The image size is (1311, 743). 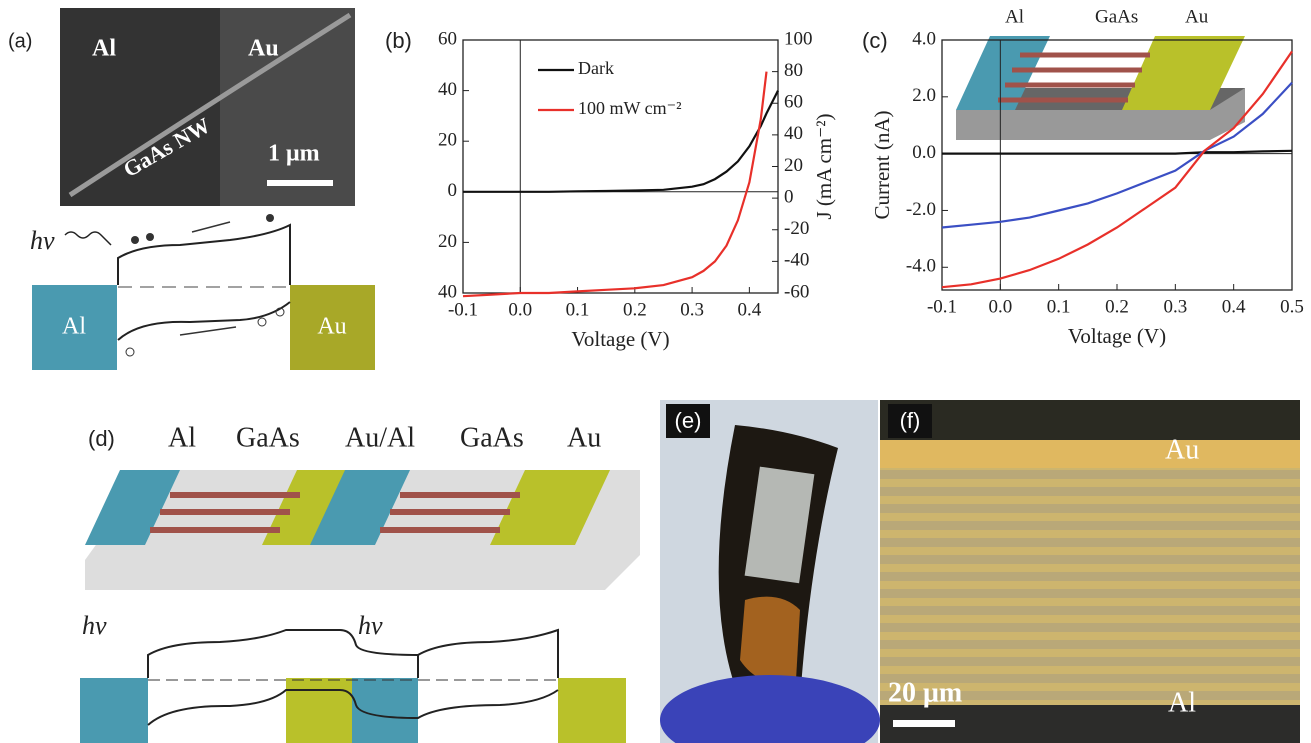 What do you see at coordinates (793, 133) in the screenshot?
I see `y2-tick-label: 40` at bounding box center [793, 133].